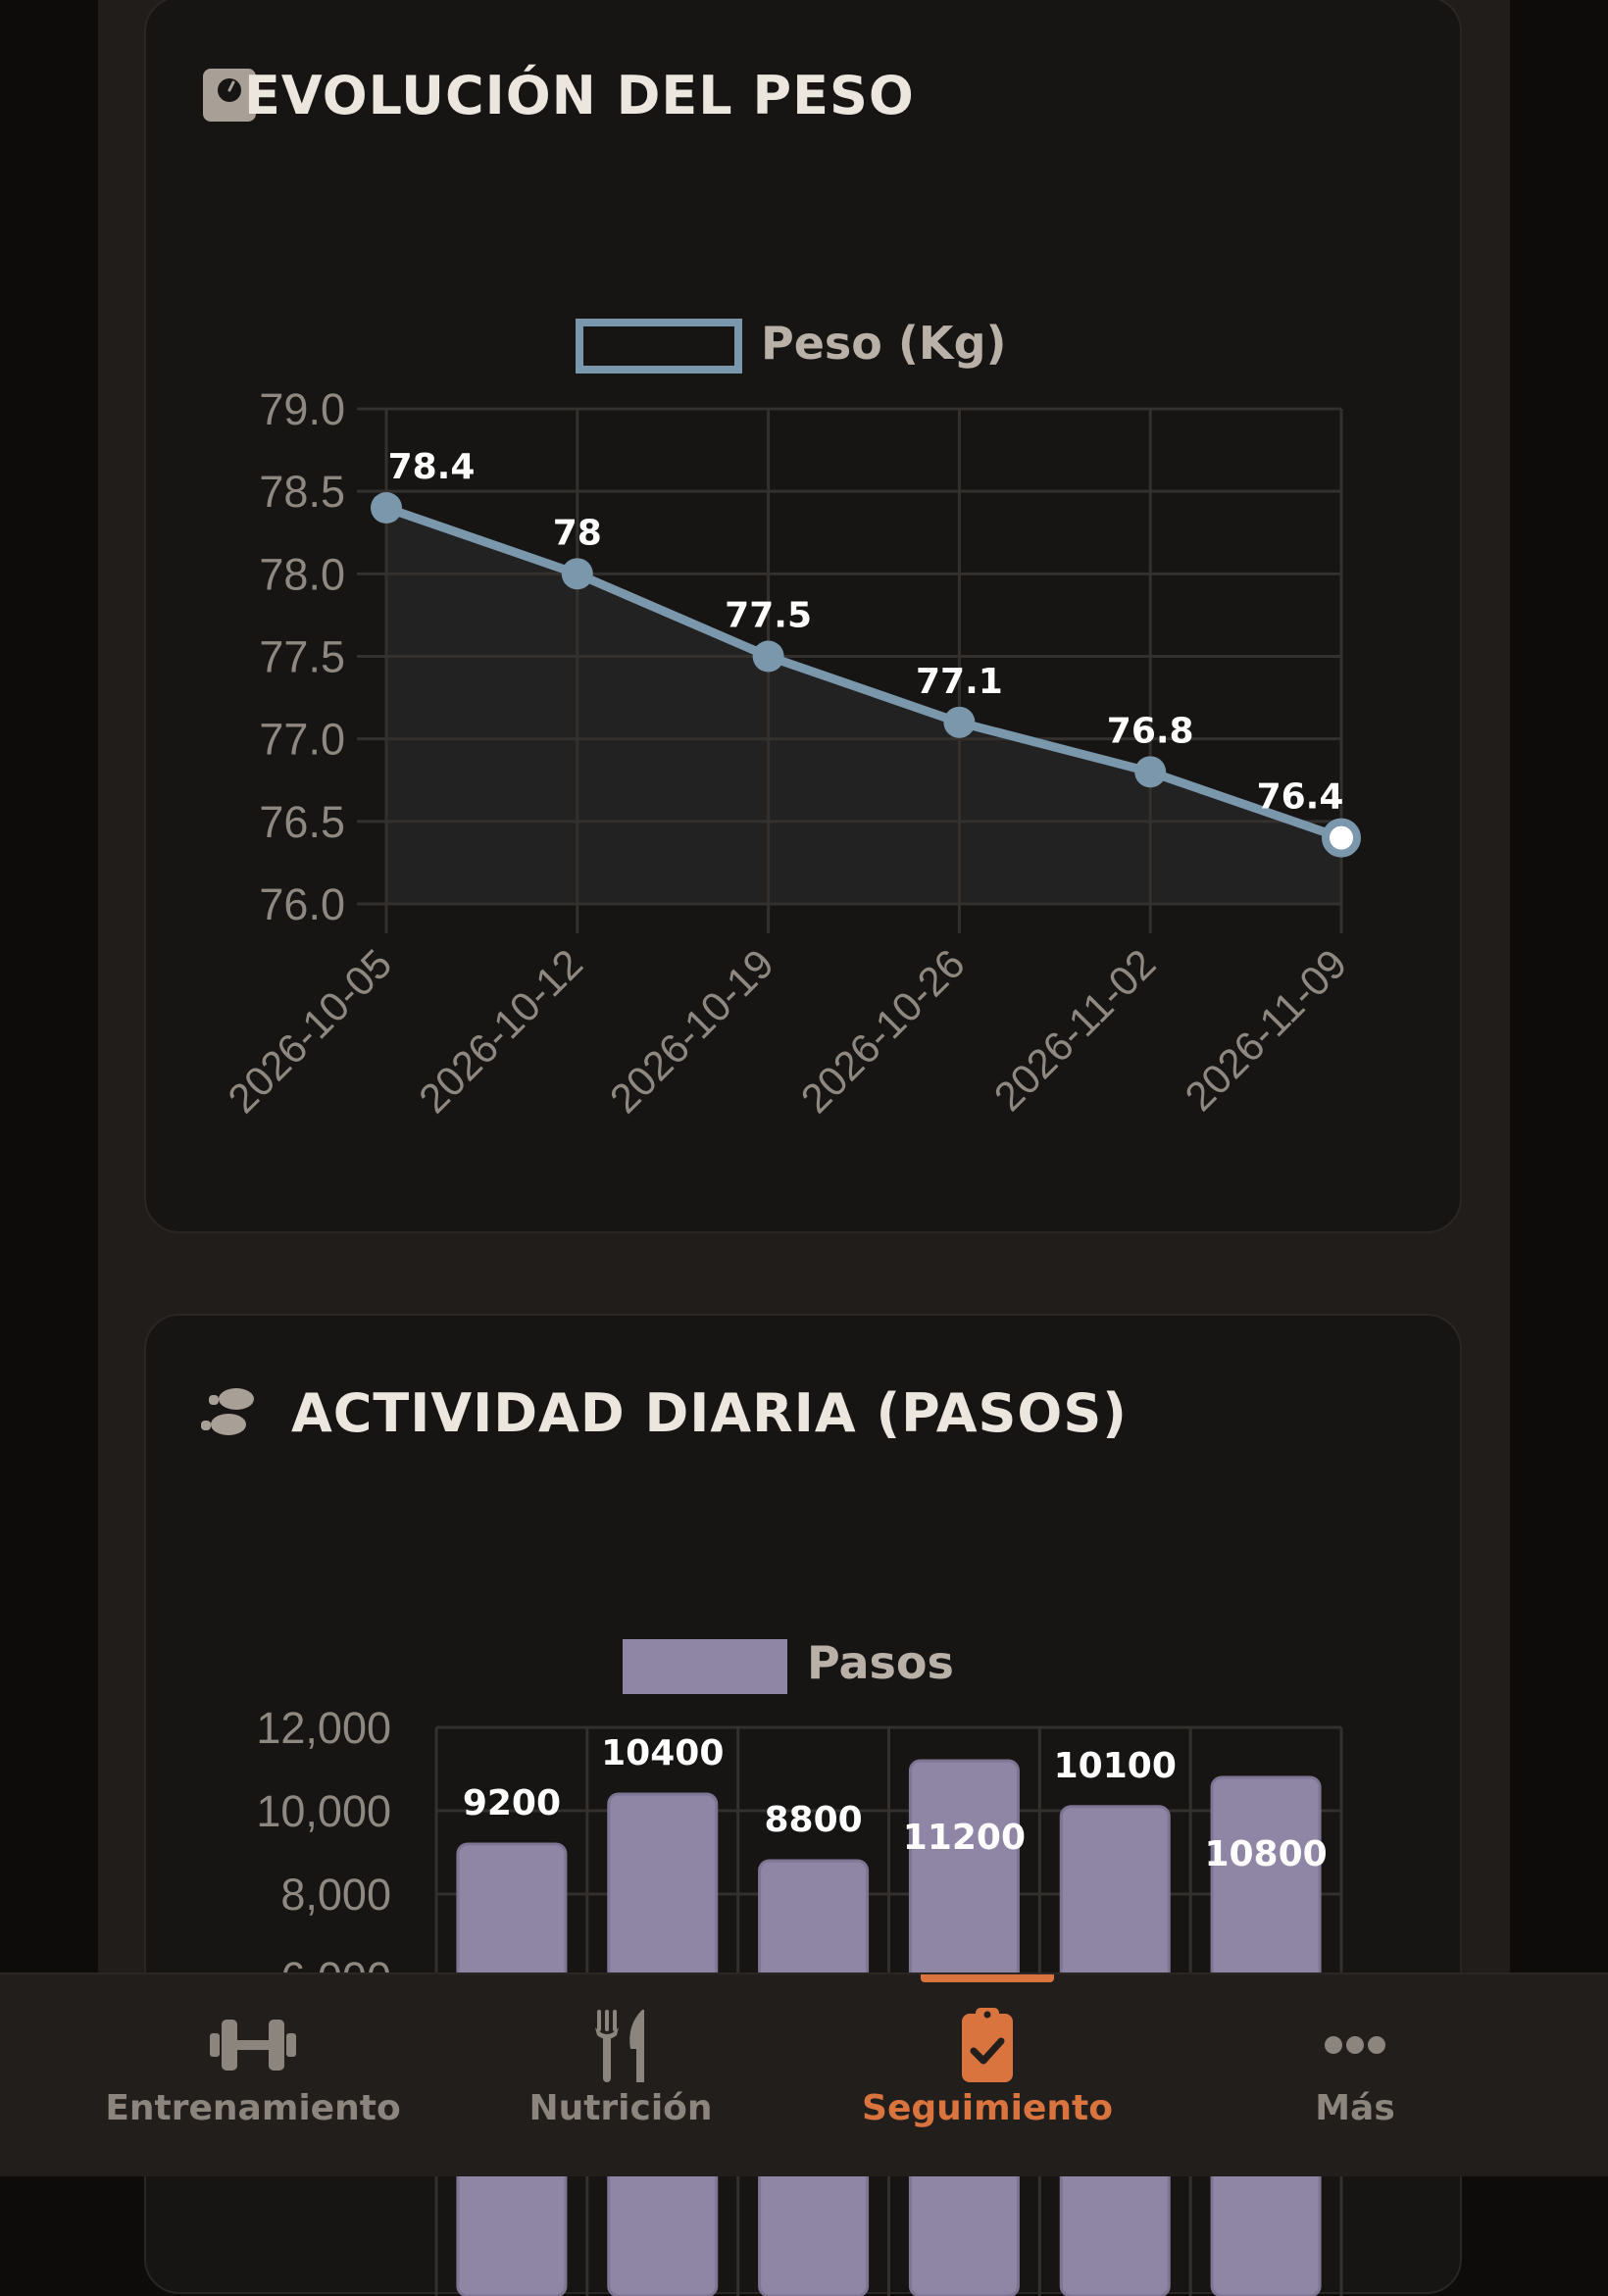 Image resolution: width=1608 pixels, height=2296 pixels. What do you see at coordinates (253, 2108) in the screenshot?
I see `nav-label-entrenamiento: Entrenamiento` at bounding box center [253, 2108].